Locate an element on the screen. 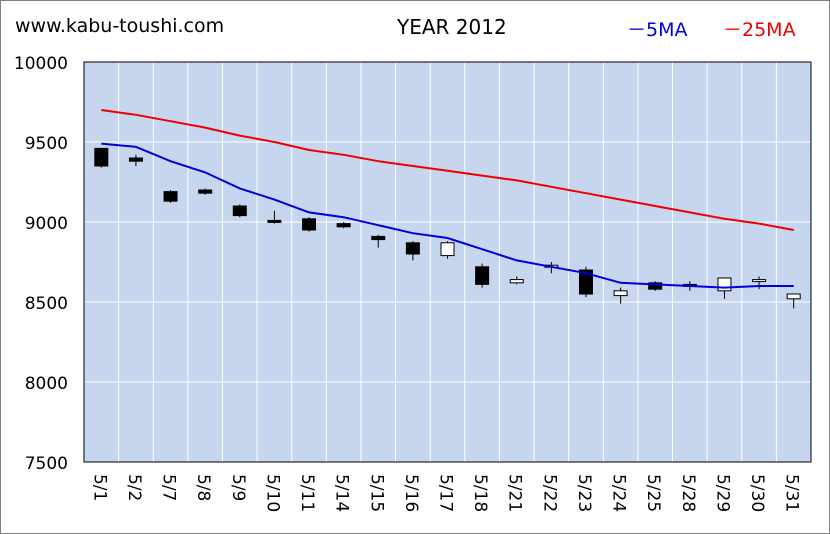  x-tick-label: 5/24 is located at coordinates (619, 493).